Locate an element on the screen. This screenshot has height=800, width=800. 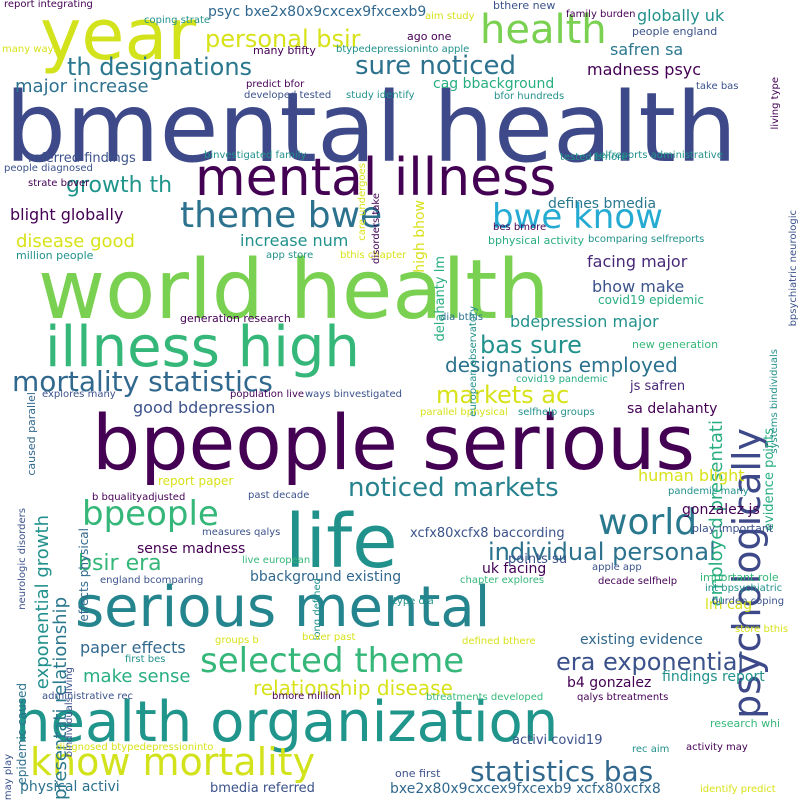
cloud-word: report integrating is located at coordinates (48, 5).